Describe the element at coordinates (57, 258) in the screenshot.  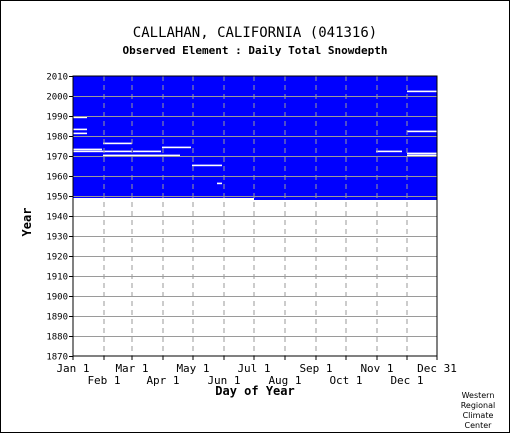
I see `y-tick-label: 1920` at that location.